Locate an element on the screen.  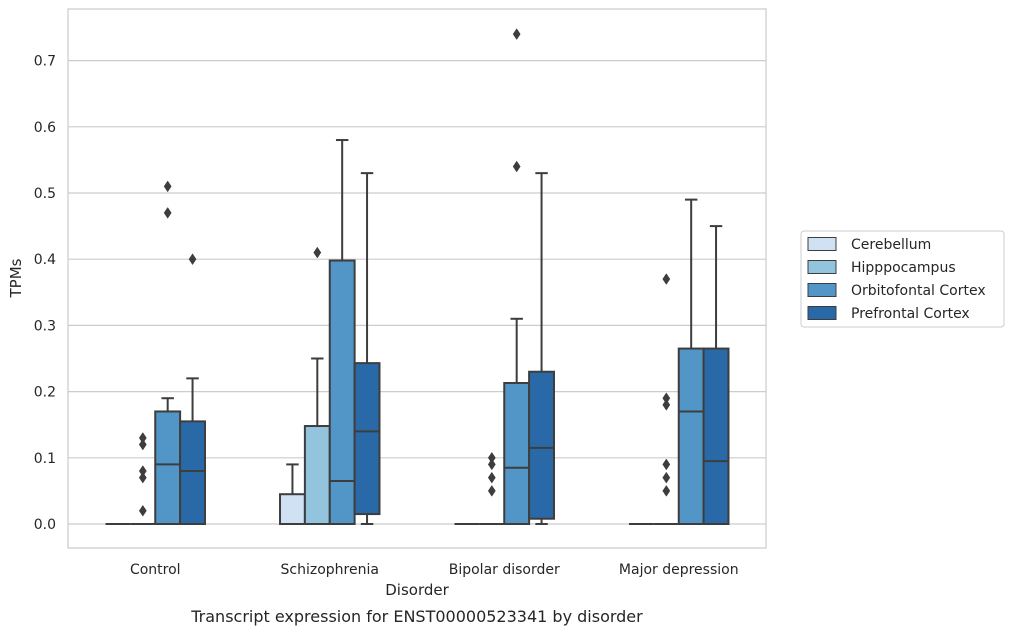
legend-item: Prefrontal Cortex is located at coordinates (888, 314).